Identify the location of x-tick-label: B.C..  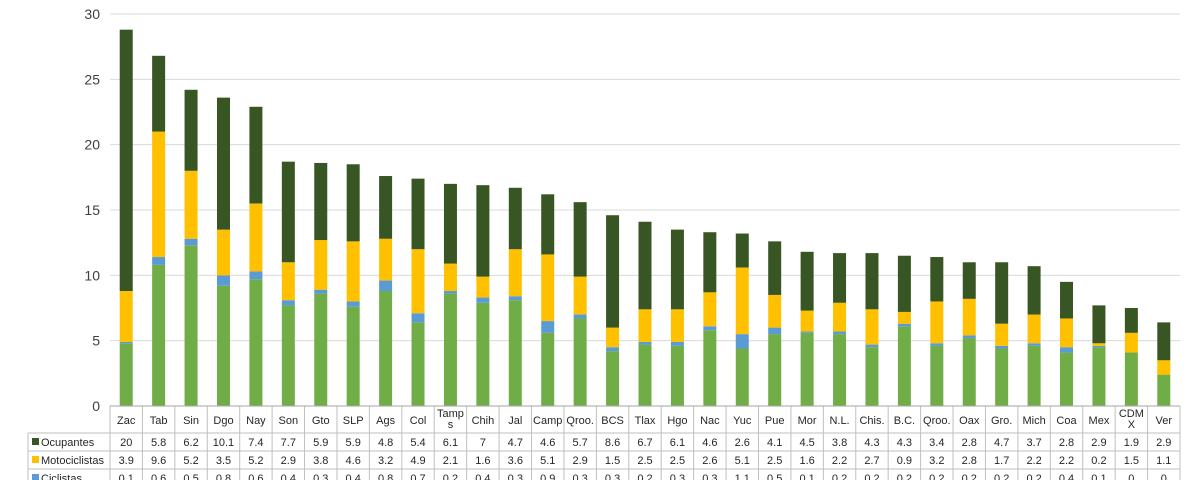
(904, 421).